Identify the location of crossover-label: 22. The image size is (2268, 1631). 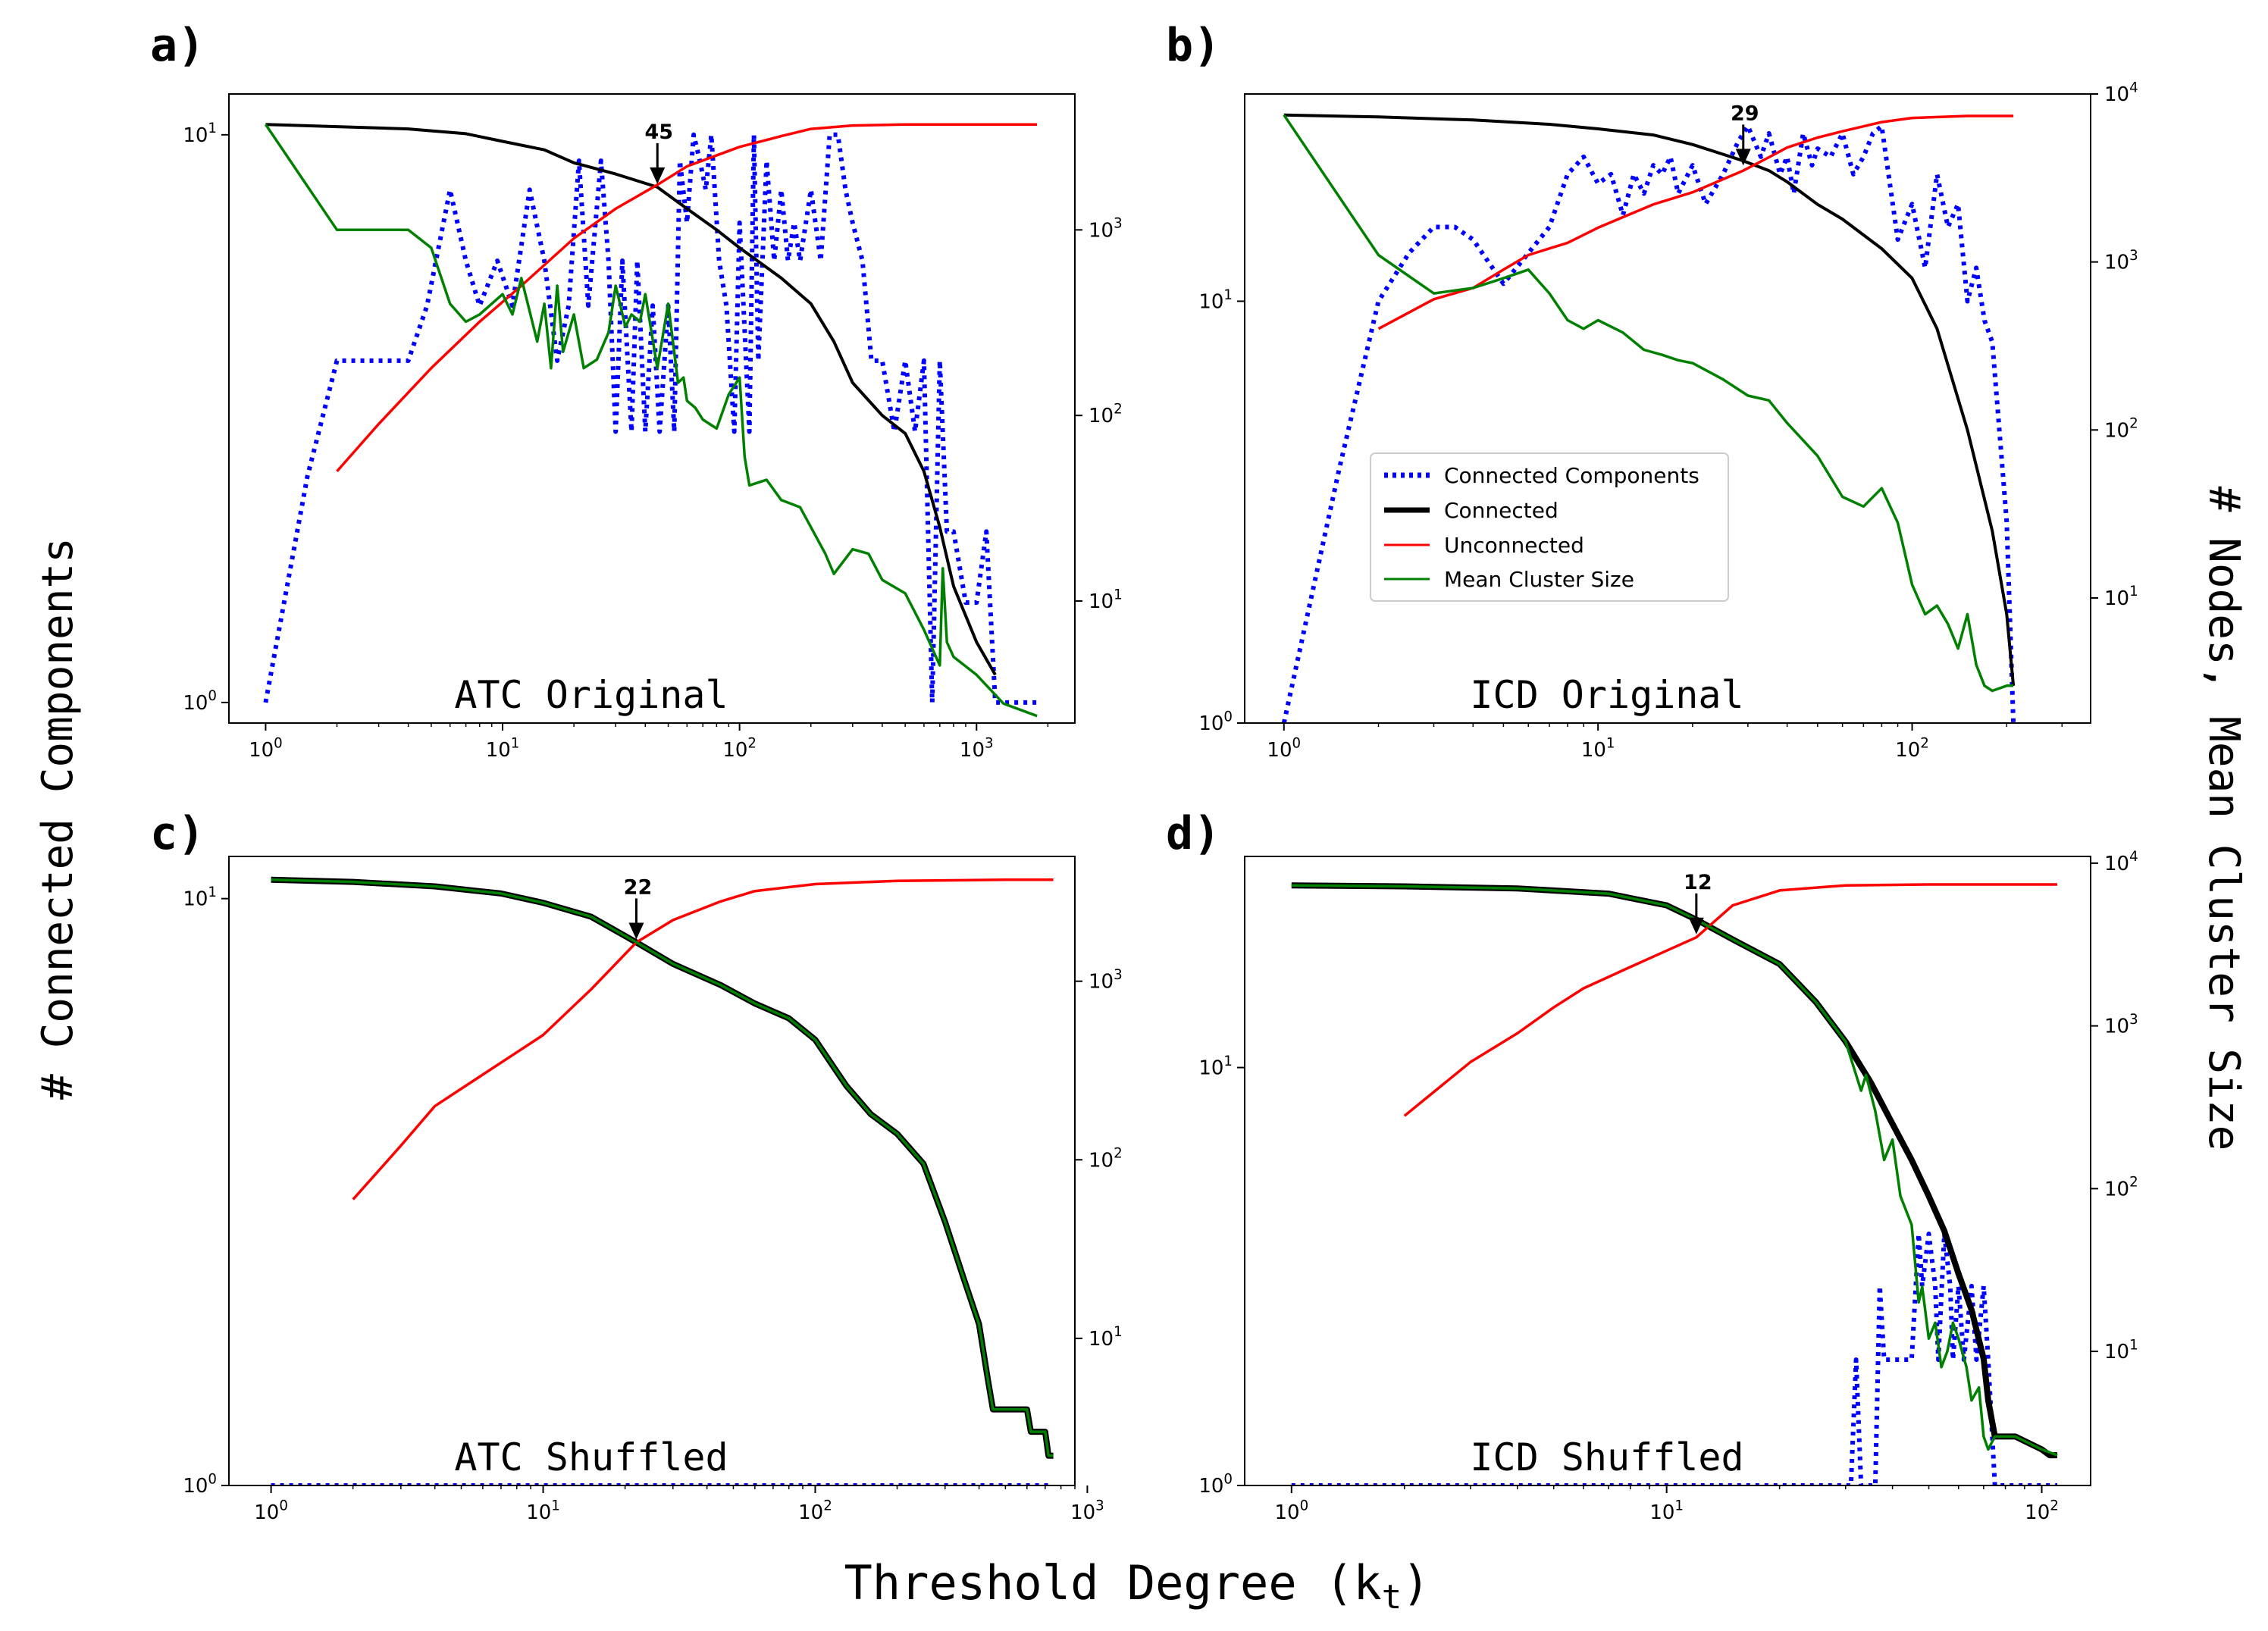
(638, 887).